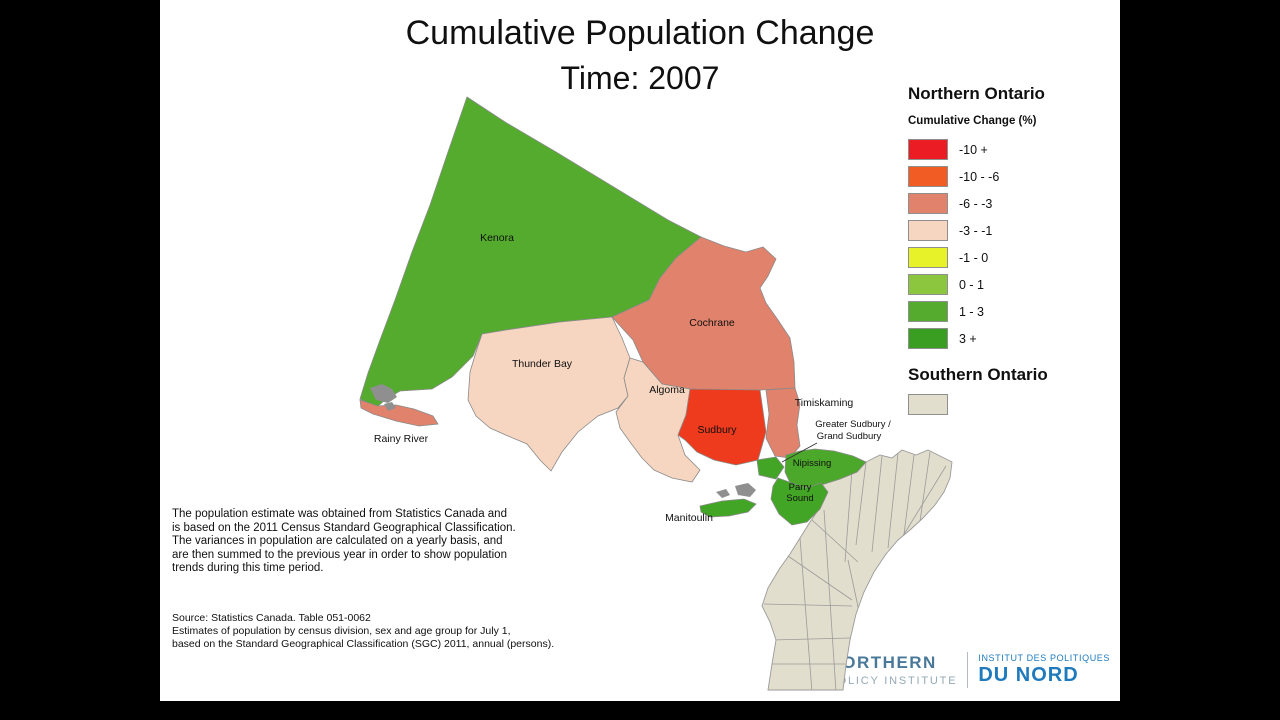 The height and width of the screenshot is (720, 1280). I want to click on label-algoma: Algoma, so click(667, 390).